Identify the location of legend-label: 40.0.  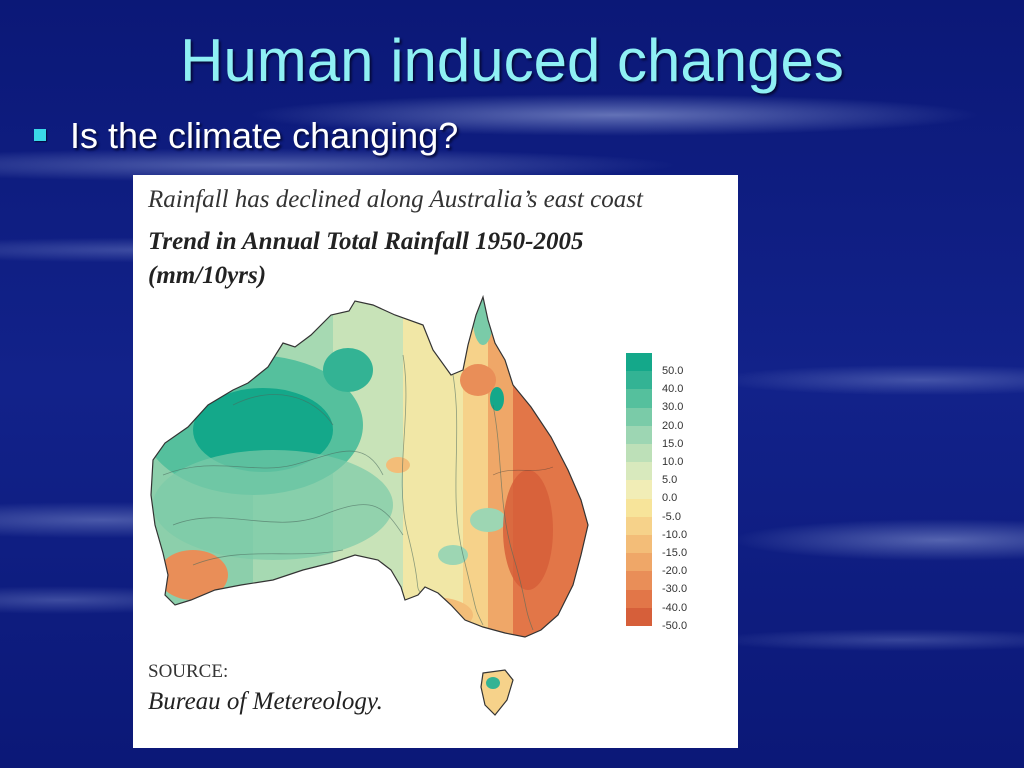
(673, 389).